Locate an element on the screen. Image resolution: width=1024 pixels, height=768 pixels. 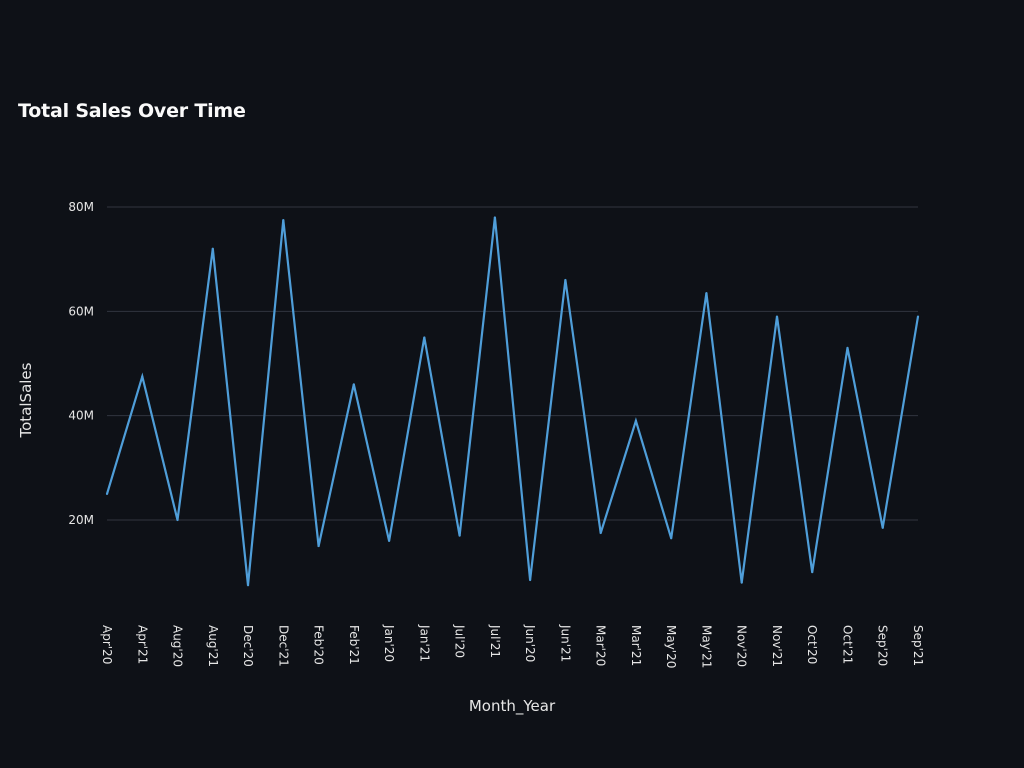
x-tick-label: Jul'20 is located at coordinates (460, 641).